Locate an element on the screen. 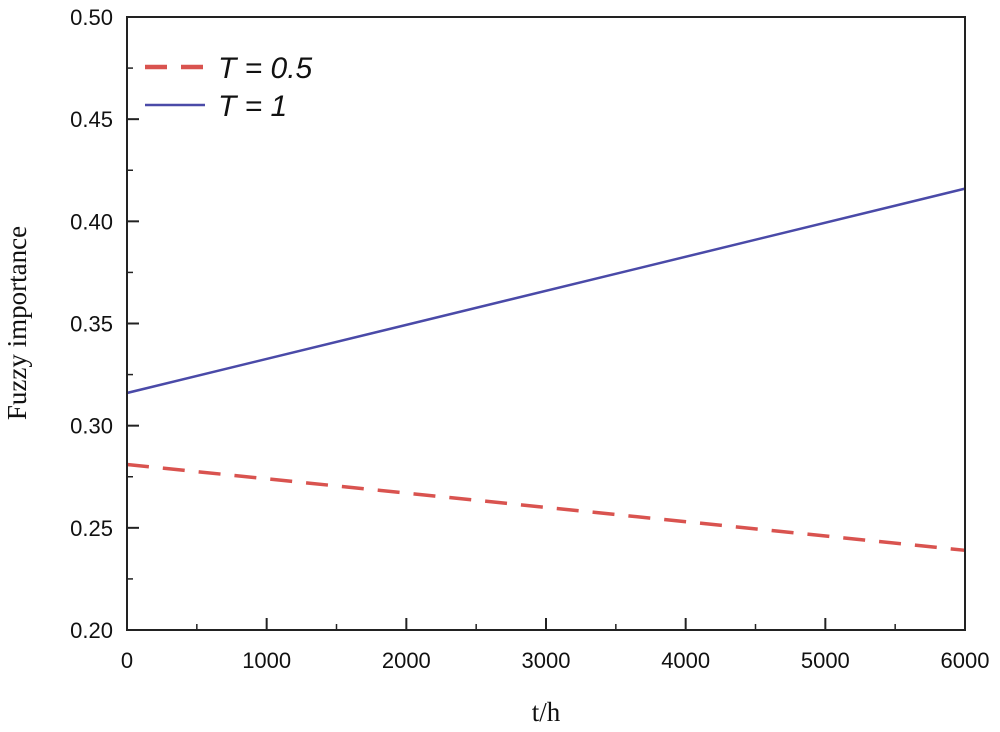 This screenshot has width=1000, height=732. x-tick-label: 0 is located at coordinates (127, 660).